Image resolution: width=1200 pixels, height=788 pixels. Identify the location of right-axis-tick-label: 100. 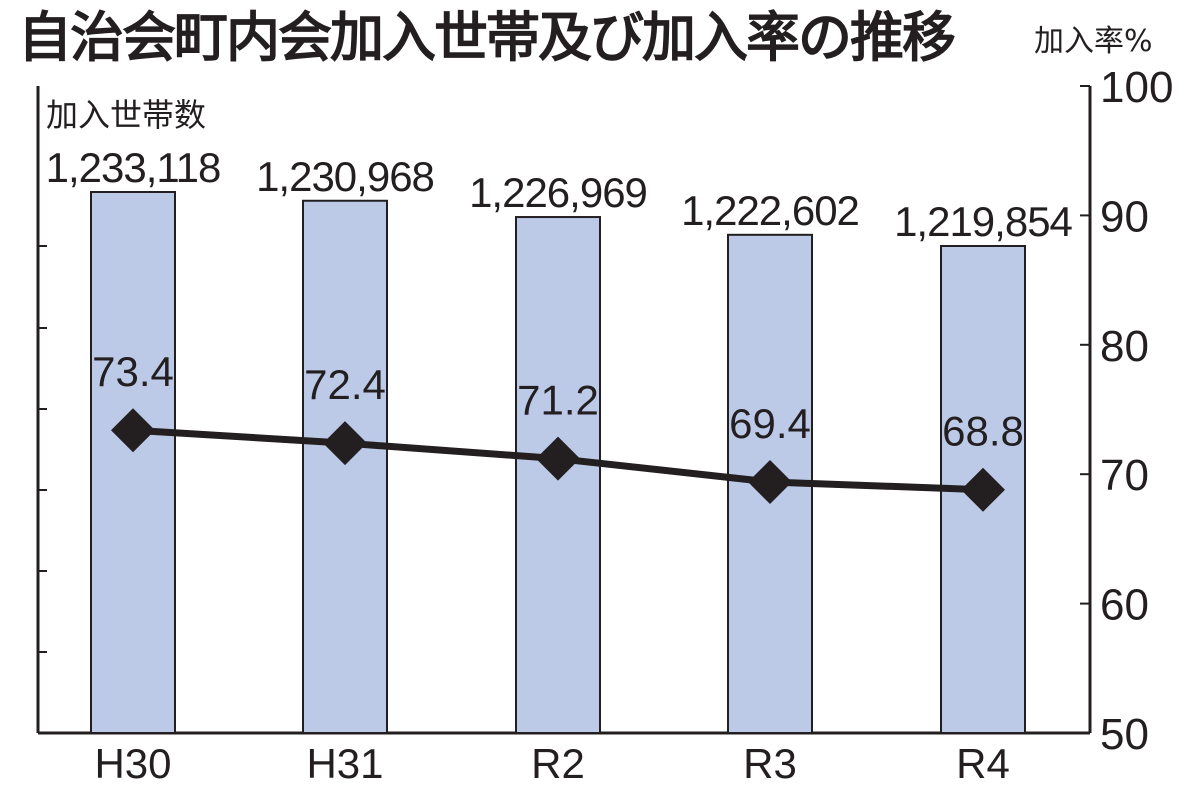
(1136, 87).